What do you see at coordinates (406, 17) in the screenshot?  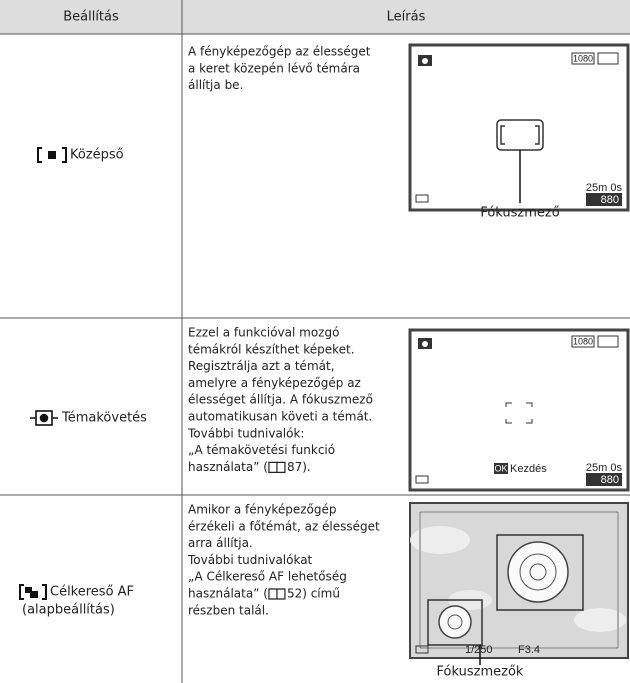 I see `header-cell: Leírás` at bounding box center [406, 17].